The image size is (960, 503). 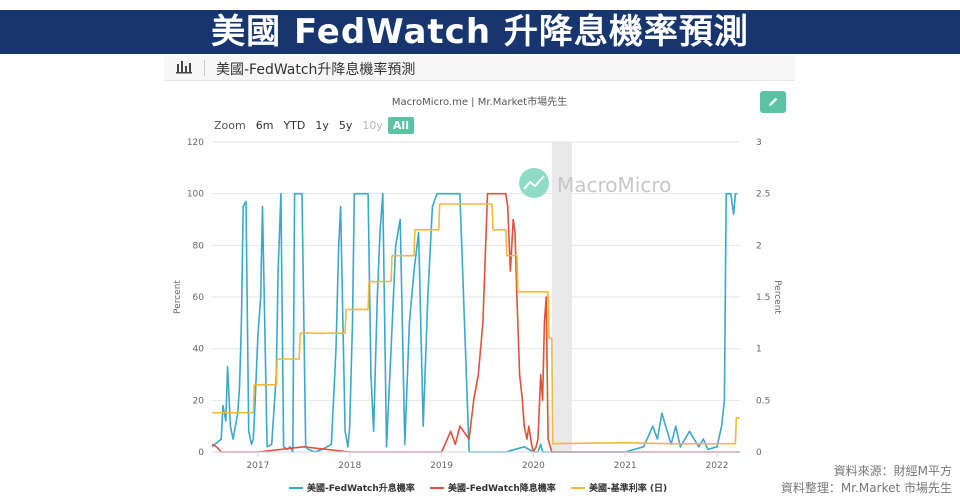 What do you see at coordinates (345, 125) in the screenshot?
I see `zoom-button-5y: 5y` at bounding box center [345, 125].